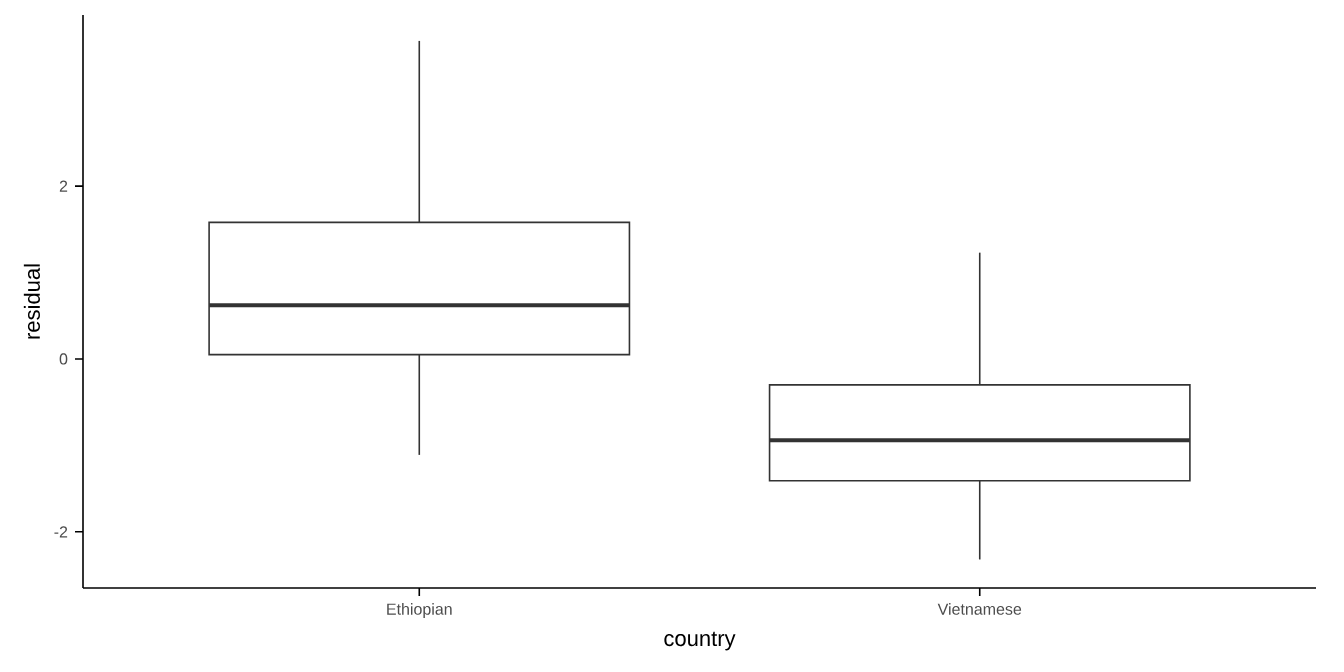 This screenshot has width=1344, height=672. Describe the element at coordinates (979, 609) in the screenshot. I see `x-tick-label: Vietnamese` at that location.